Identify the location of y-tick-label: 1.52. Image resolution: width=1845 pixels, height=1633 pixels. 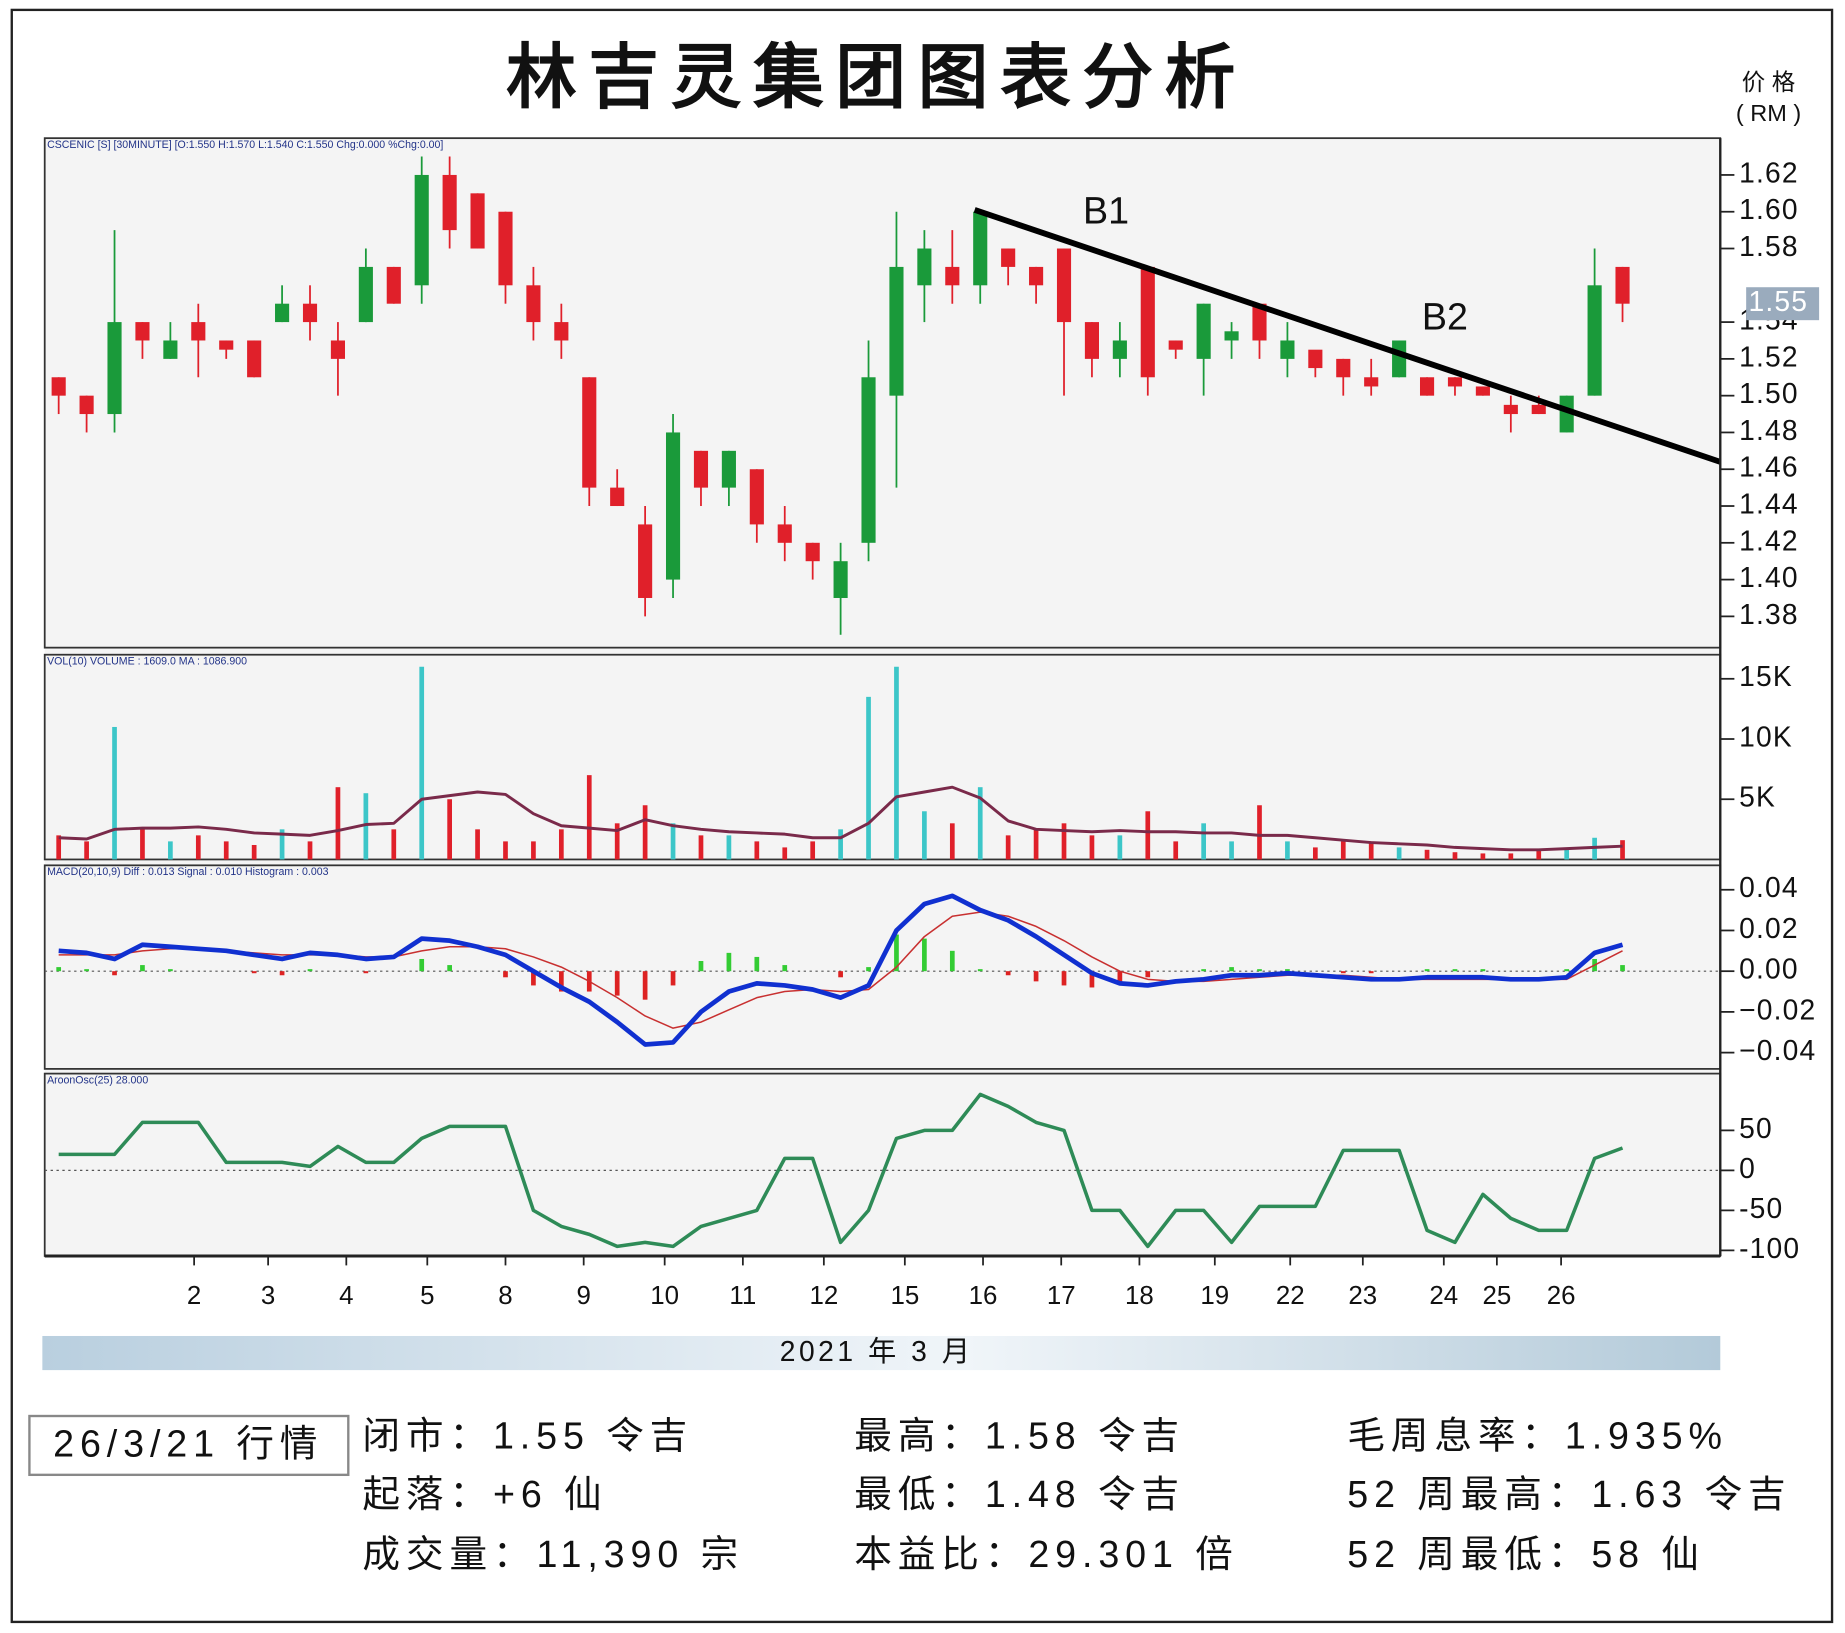
(1769, 356).